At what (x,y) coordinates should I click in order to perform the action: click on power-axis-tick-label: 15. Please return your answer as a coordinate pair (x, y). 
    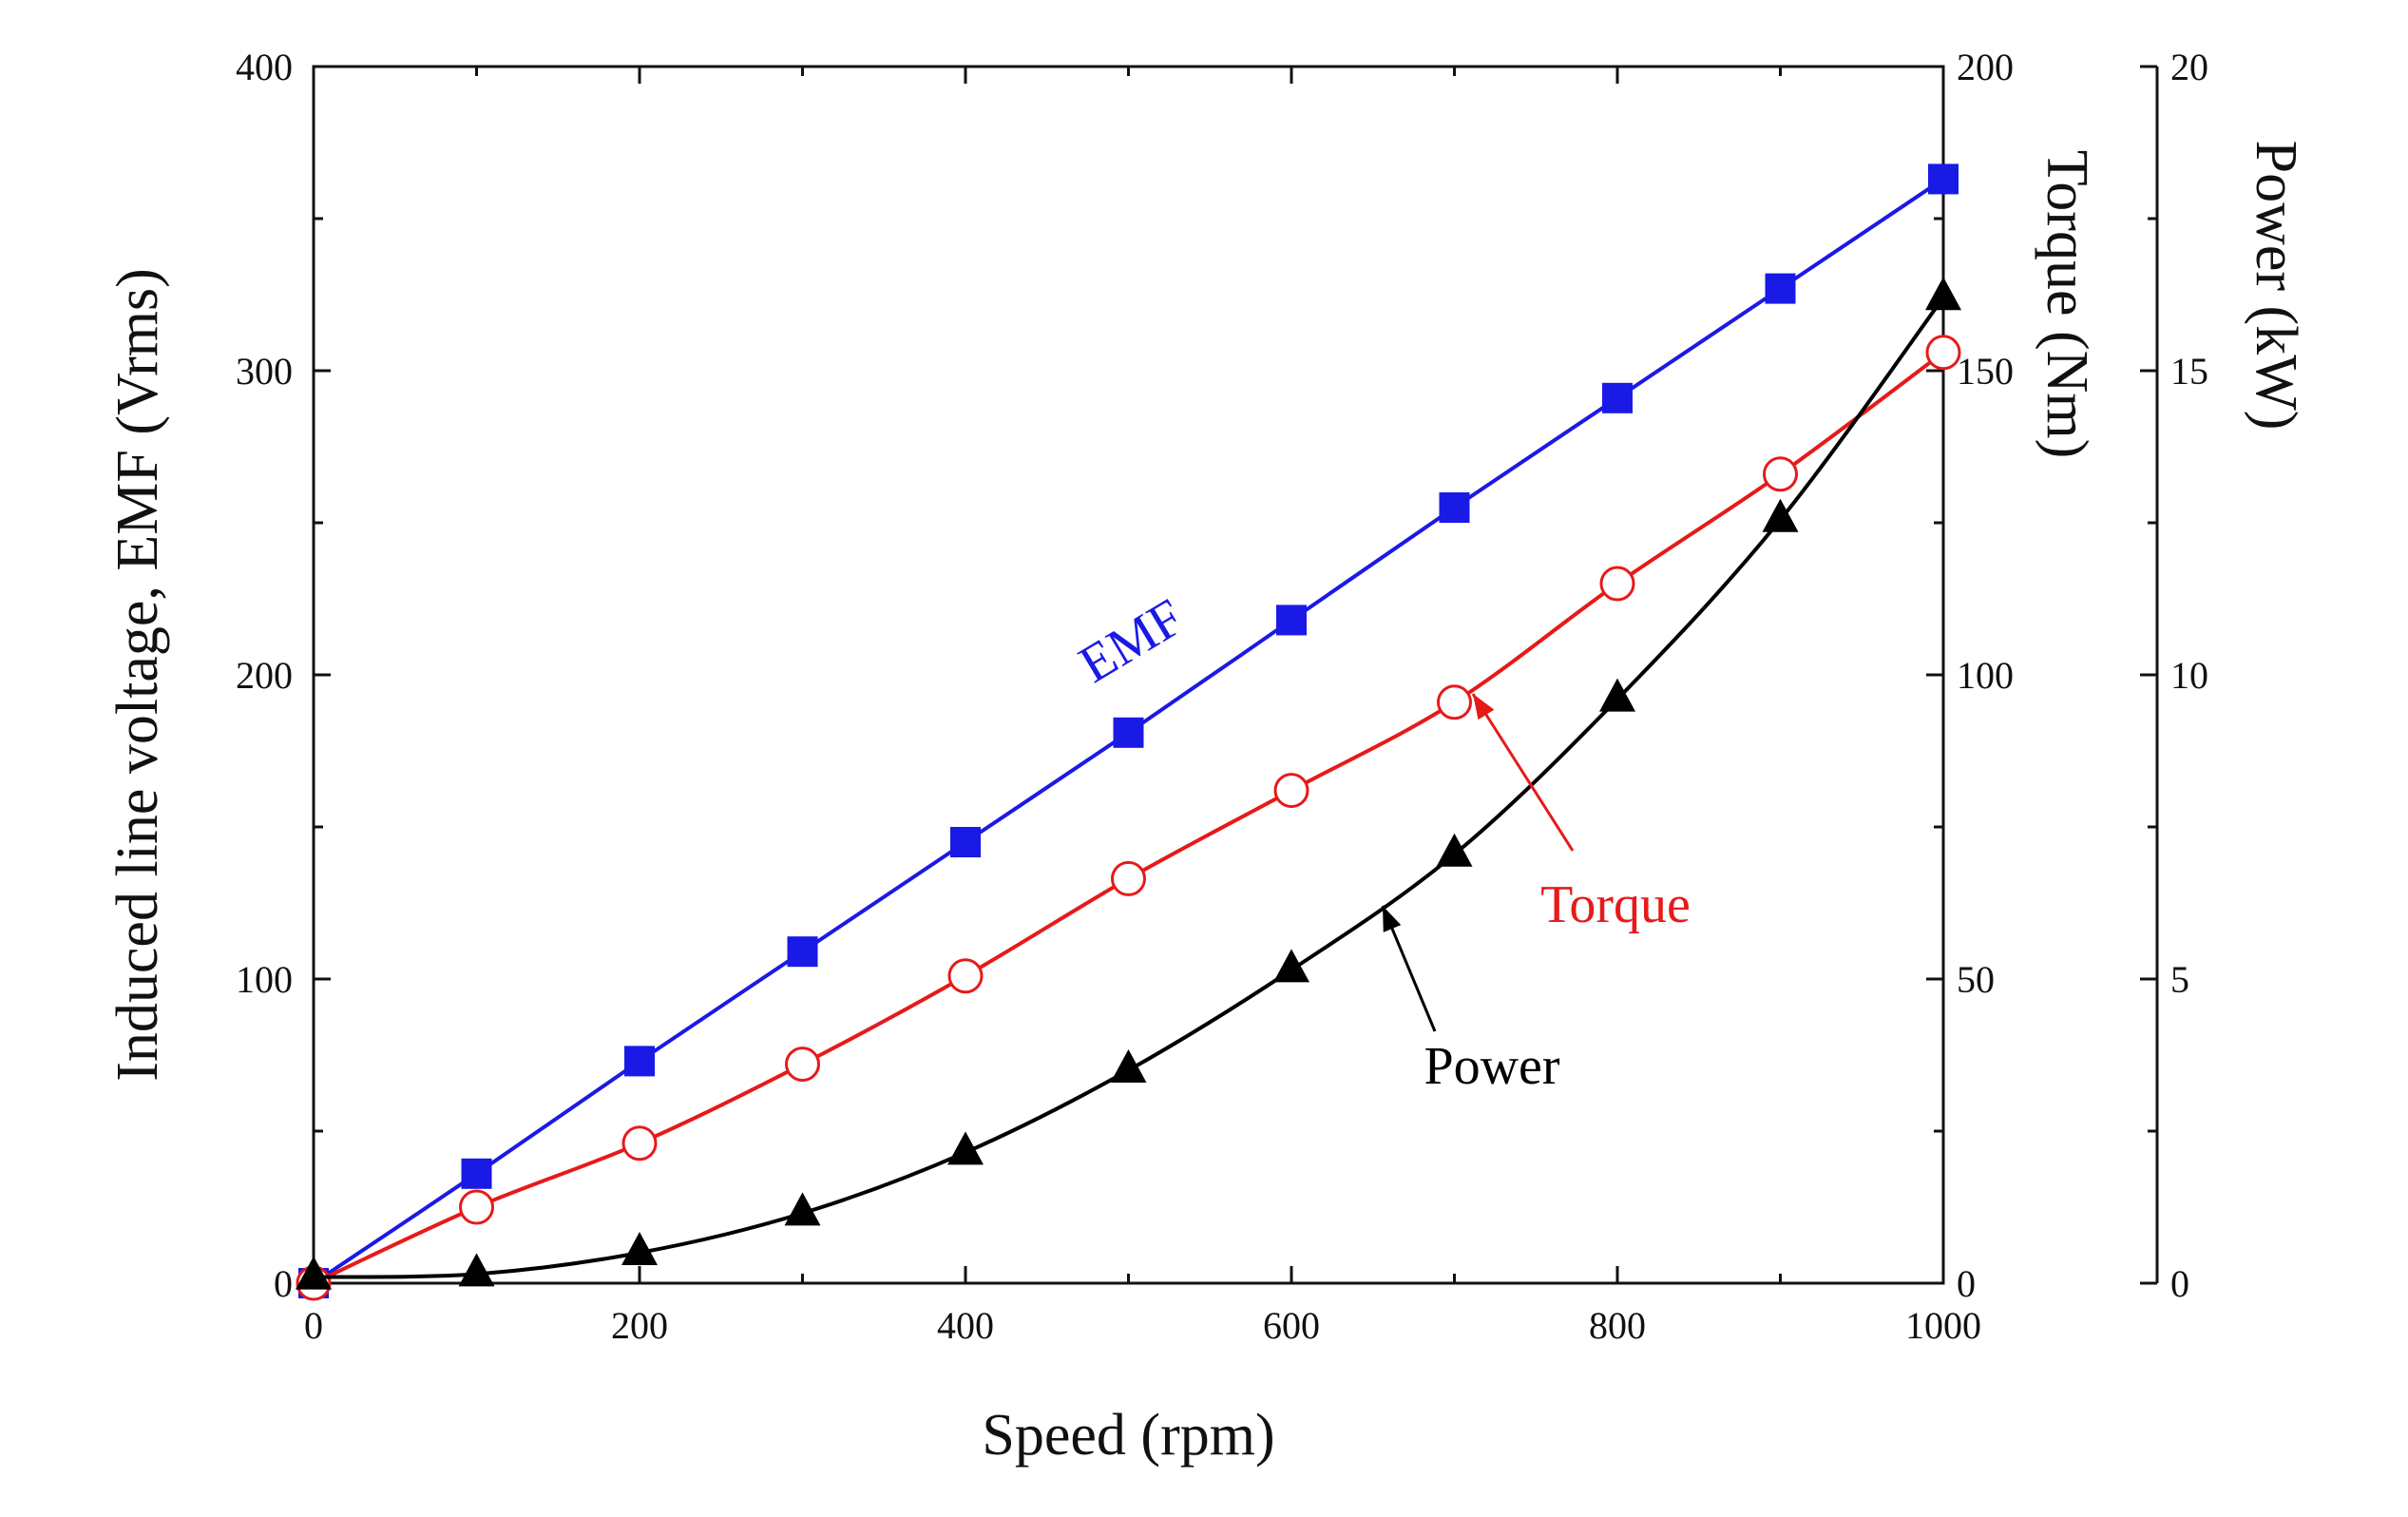
    Looking at the image, I should click on (2189, 371).